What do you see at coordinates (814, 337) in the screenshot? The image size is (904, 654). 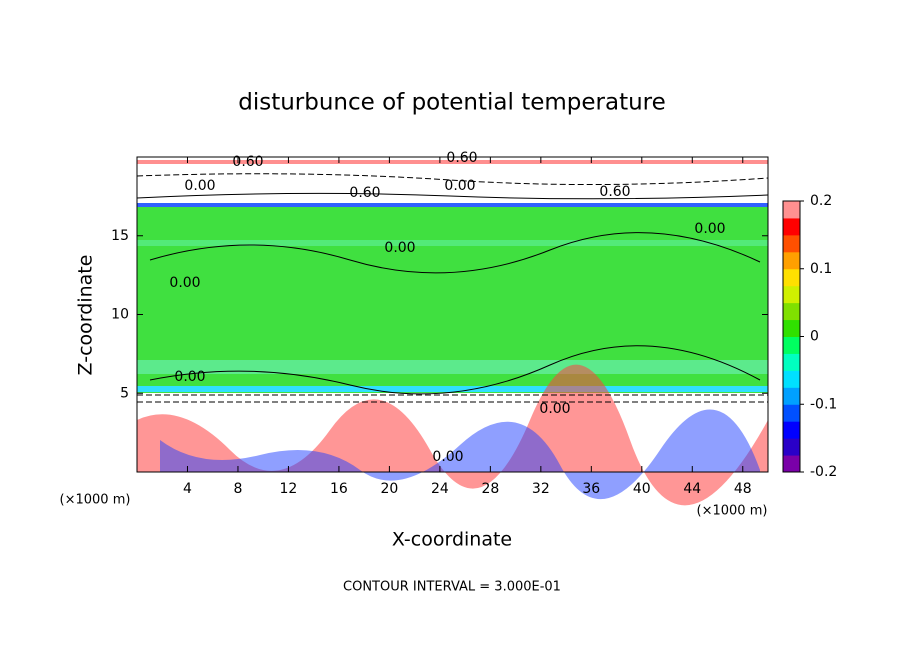 I see `colorbar-tick-label: 0` at bounding box center [814, 337].